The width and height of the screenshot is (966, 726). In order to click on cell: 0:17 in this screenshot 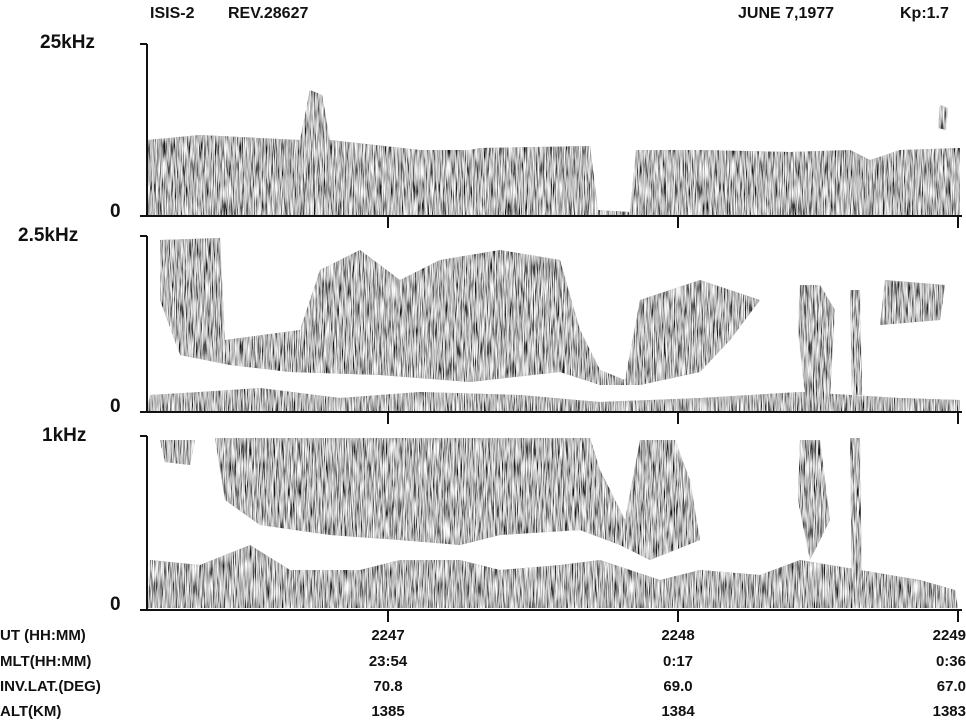, I will do `click(678, 661)`.